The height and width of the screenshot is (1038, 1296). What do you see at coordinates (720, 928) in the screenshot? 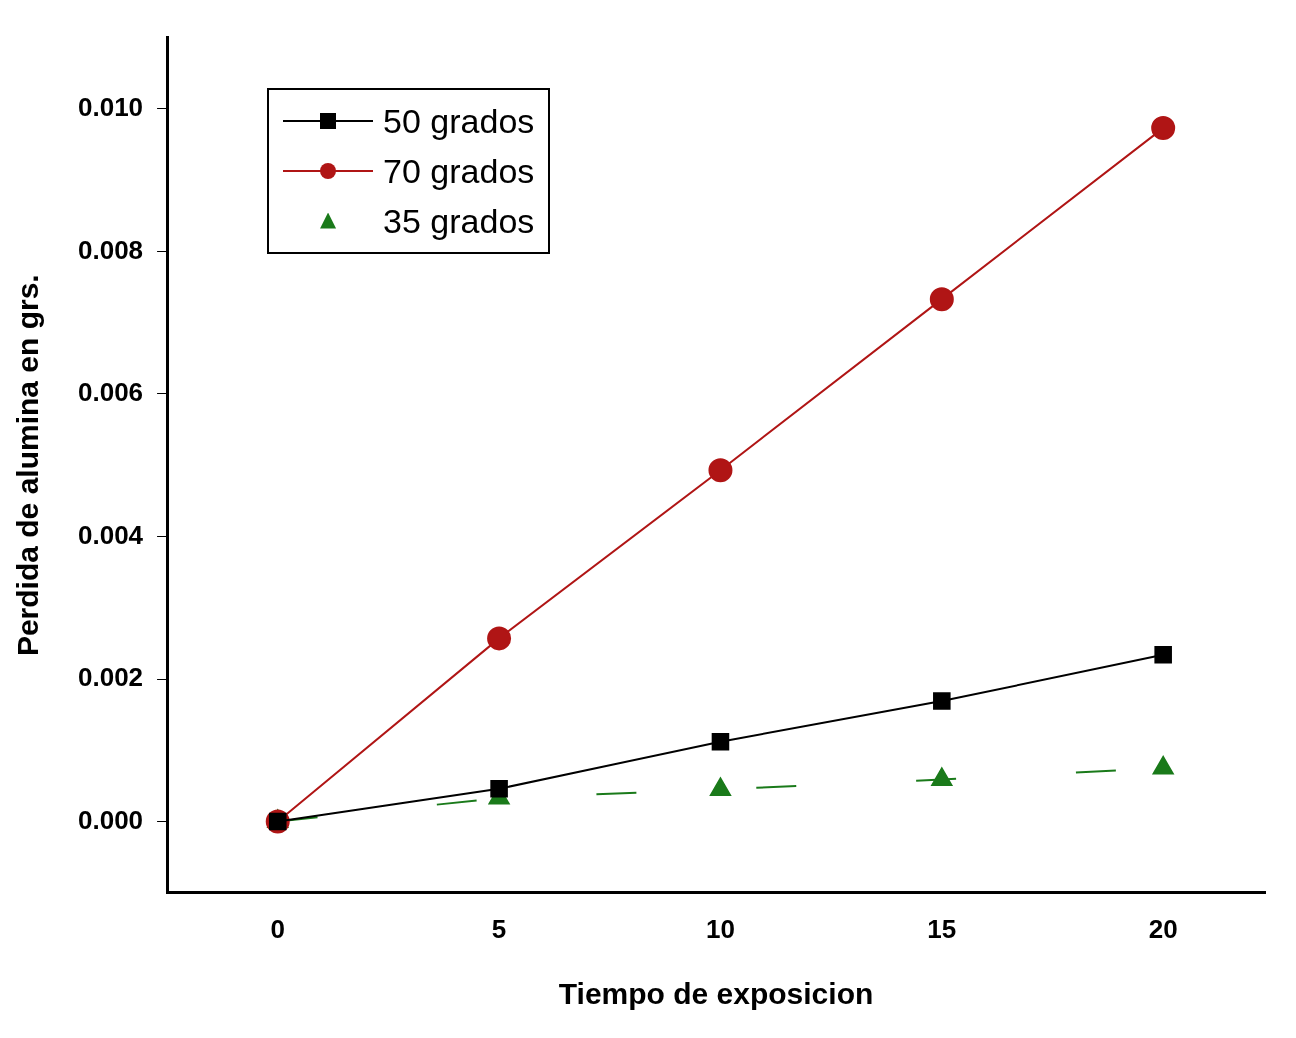
I see `x-tick-label: 10` at bounding box center [720, 928].